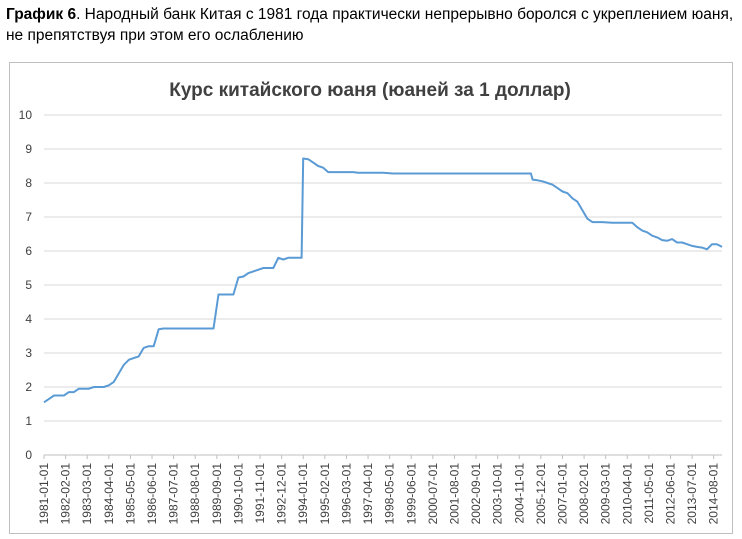 This screenshot has width=742, height=539. Describe the element at coordinates (28, 421) in the screenshot. I see `y-tick-label: 1` at that location.